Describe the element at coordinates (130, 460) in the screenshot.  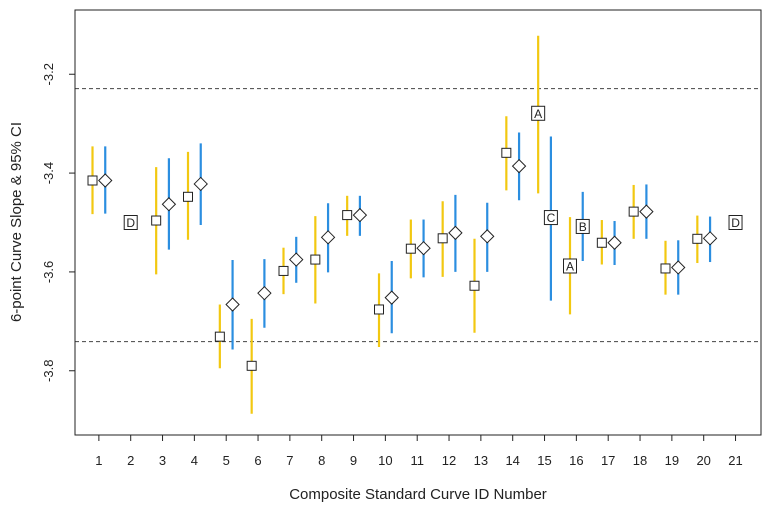
I see `x-tick-label: 2` at that location.